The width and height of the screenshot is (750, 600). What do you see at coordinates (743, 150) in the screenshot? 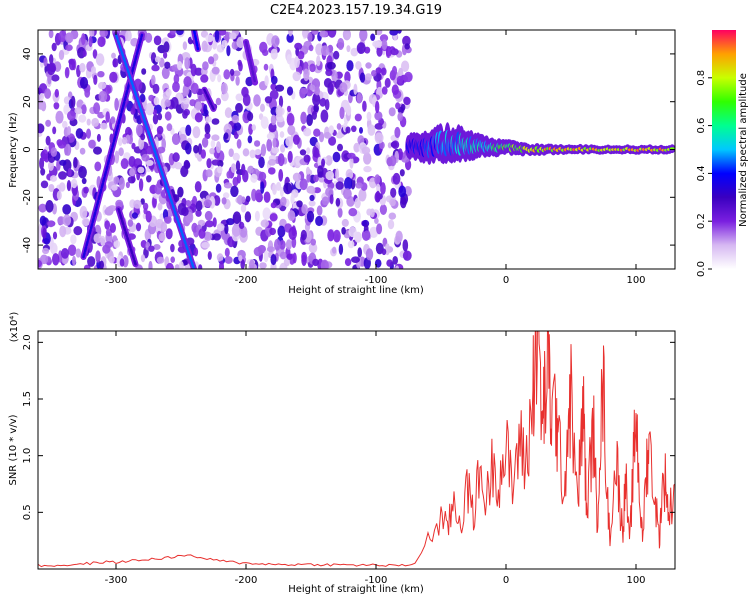
I see `colorbar-label: Normalized spectral amplitude` at bounding box center [743, 150].